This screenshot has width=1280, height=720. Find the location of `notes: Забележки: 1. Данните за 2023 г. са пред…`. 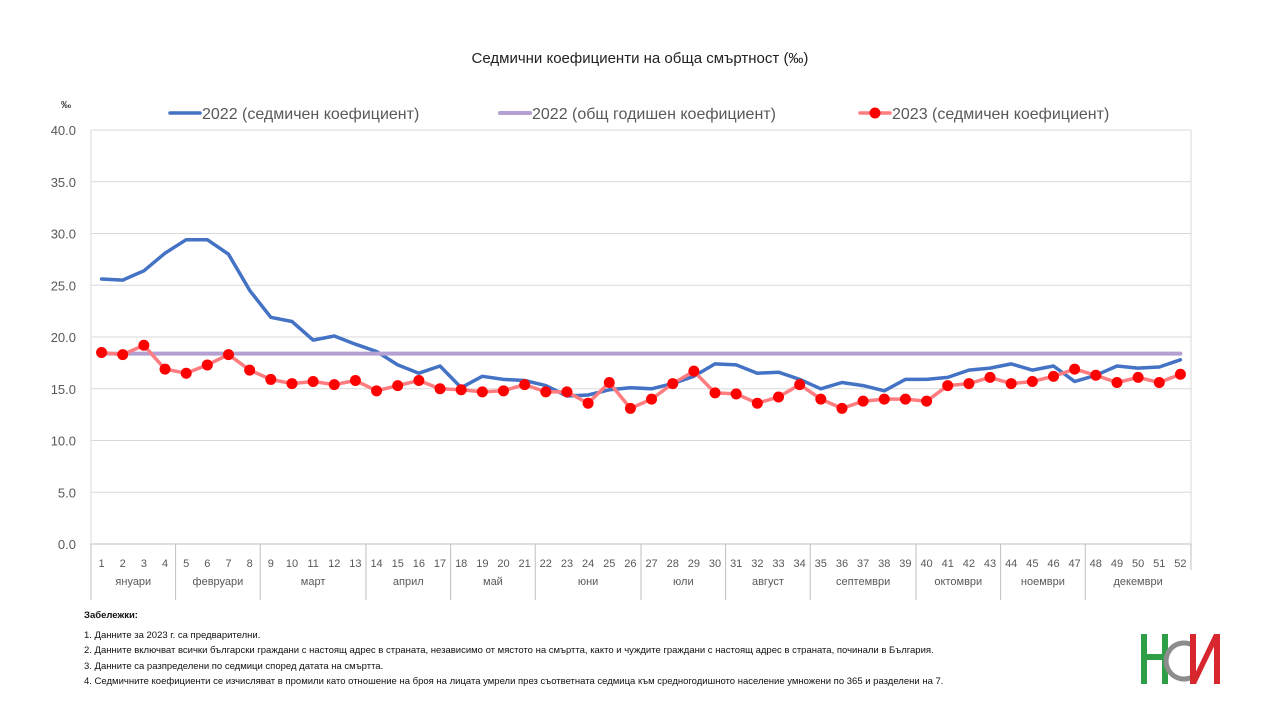

notes: Забележки: 1. Данните за 2023 г. са пред… is located at coordinates (604, 649).